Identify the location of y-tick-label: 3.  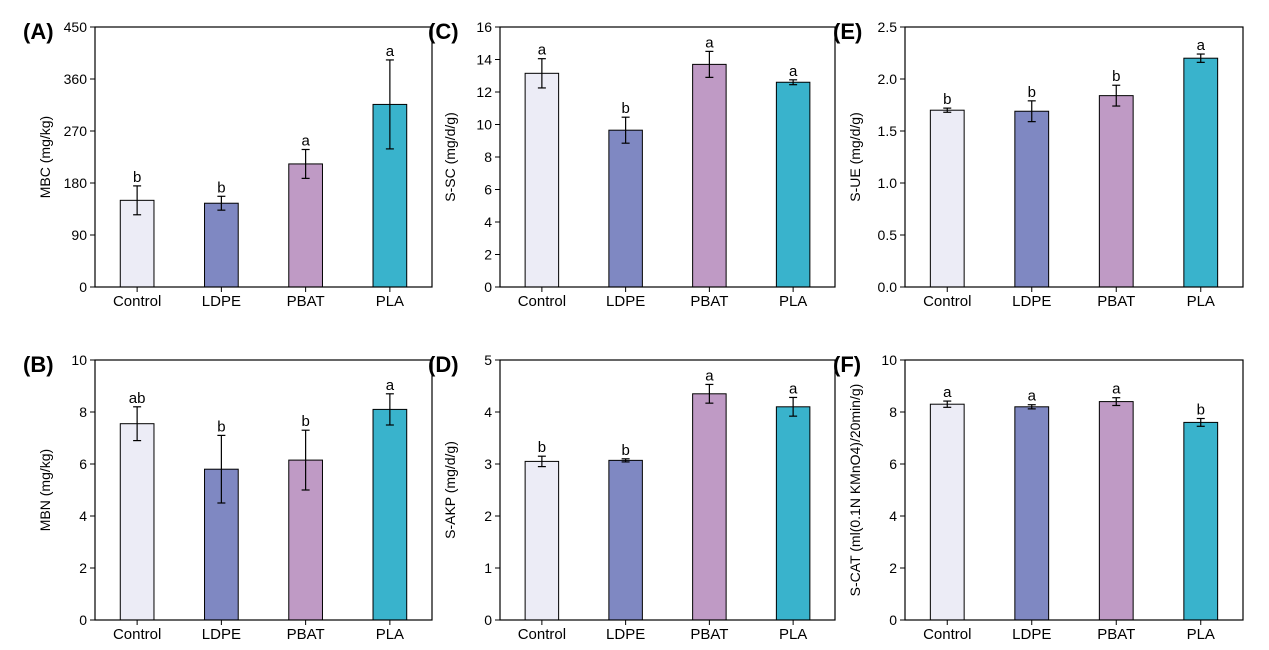
(488, 464).